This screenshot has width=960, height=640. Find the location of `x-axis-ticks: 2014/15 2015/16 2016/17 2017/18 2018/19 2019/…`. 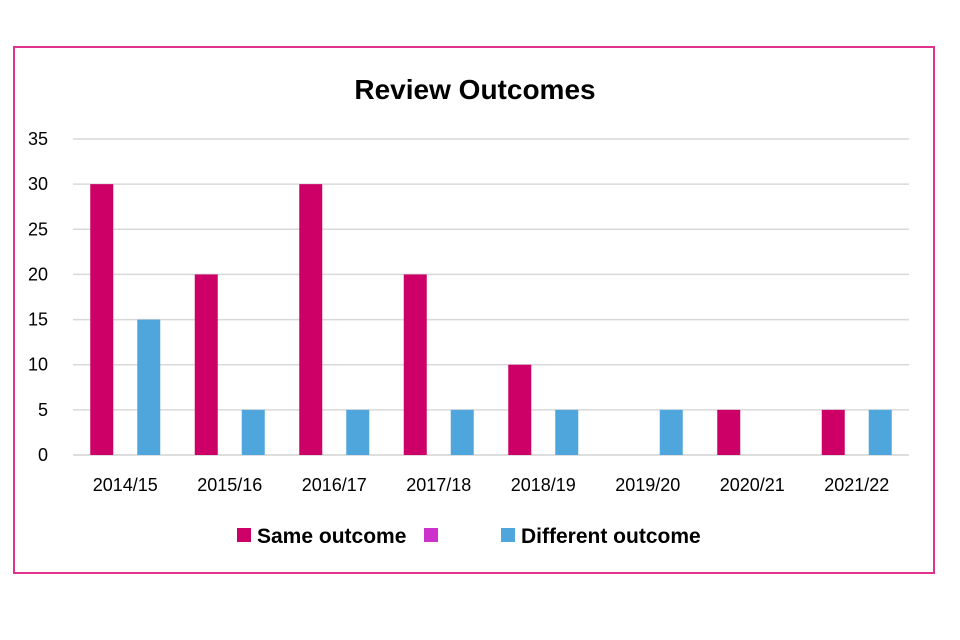

x-axis-ticks: 2014/15 2015/16 2016/17 2017/18 2018/19 2019/… is located at coordinates (491, 485).